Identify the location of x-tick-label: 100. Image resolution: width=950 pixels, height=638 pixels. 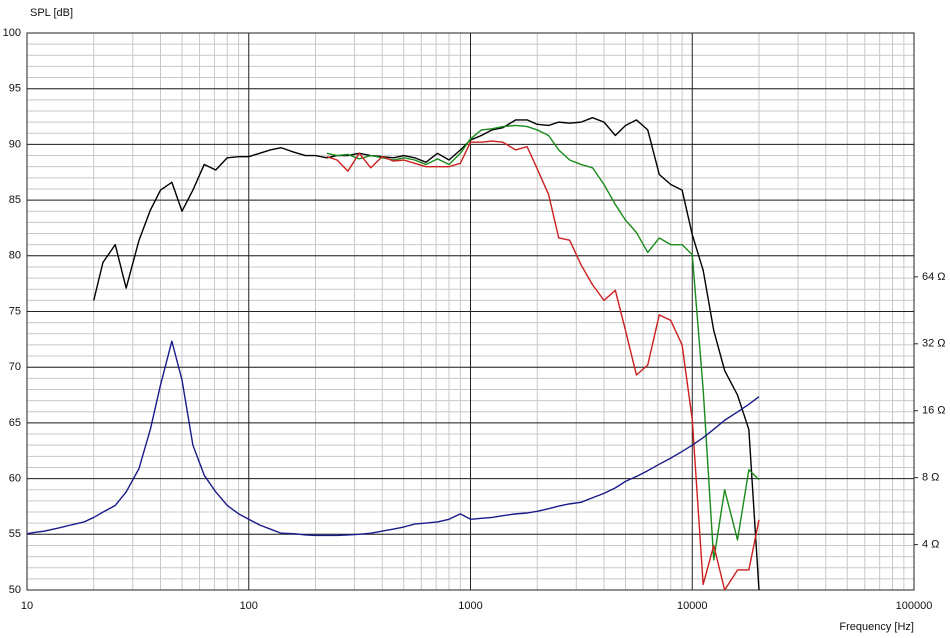
(249, 606).